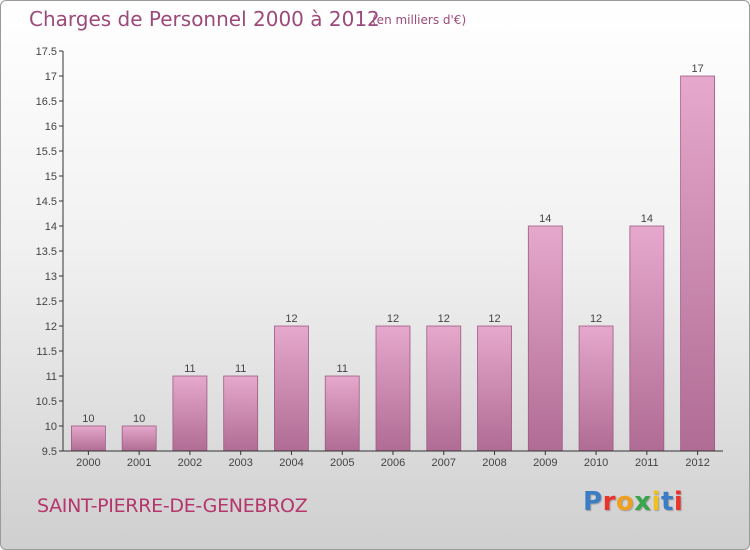 Image resolution: width=750 pixels, height=550 pixels. What do you see at coordinates (88, 438) in the screenshot?
I see `bar-2000` at bounding box center [88, 438].